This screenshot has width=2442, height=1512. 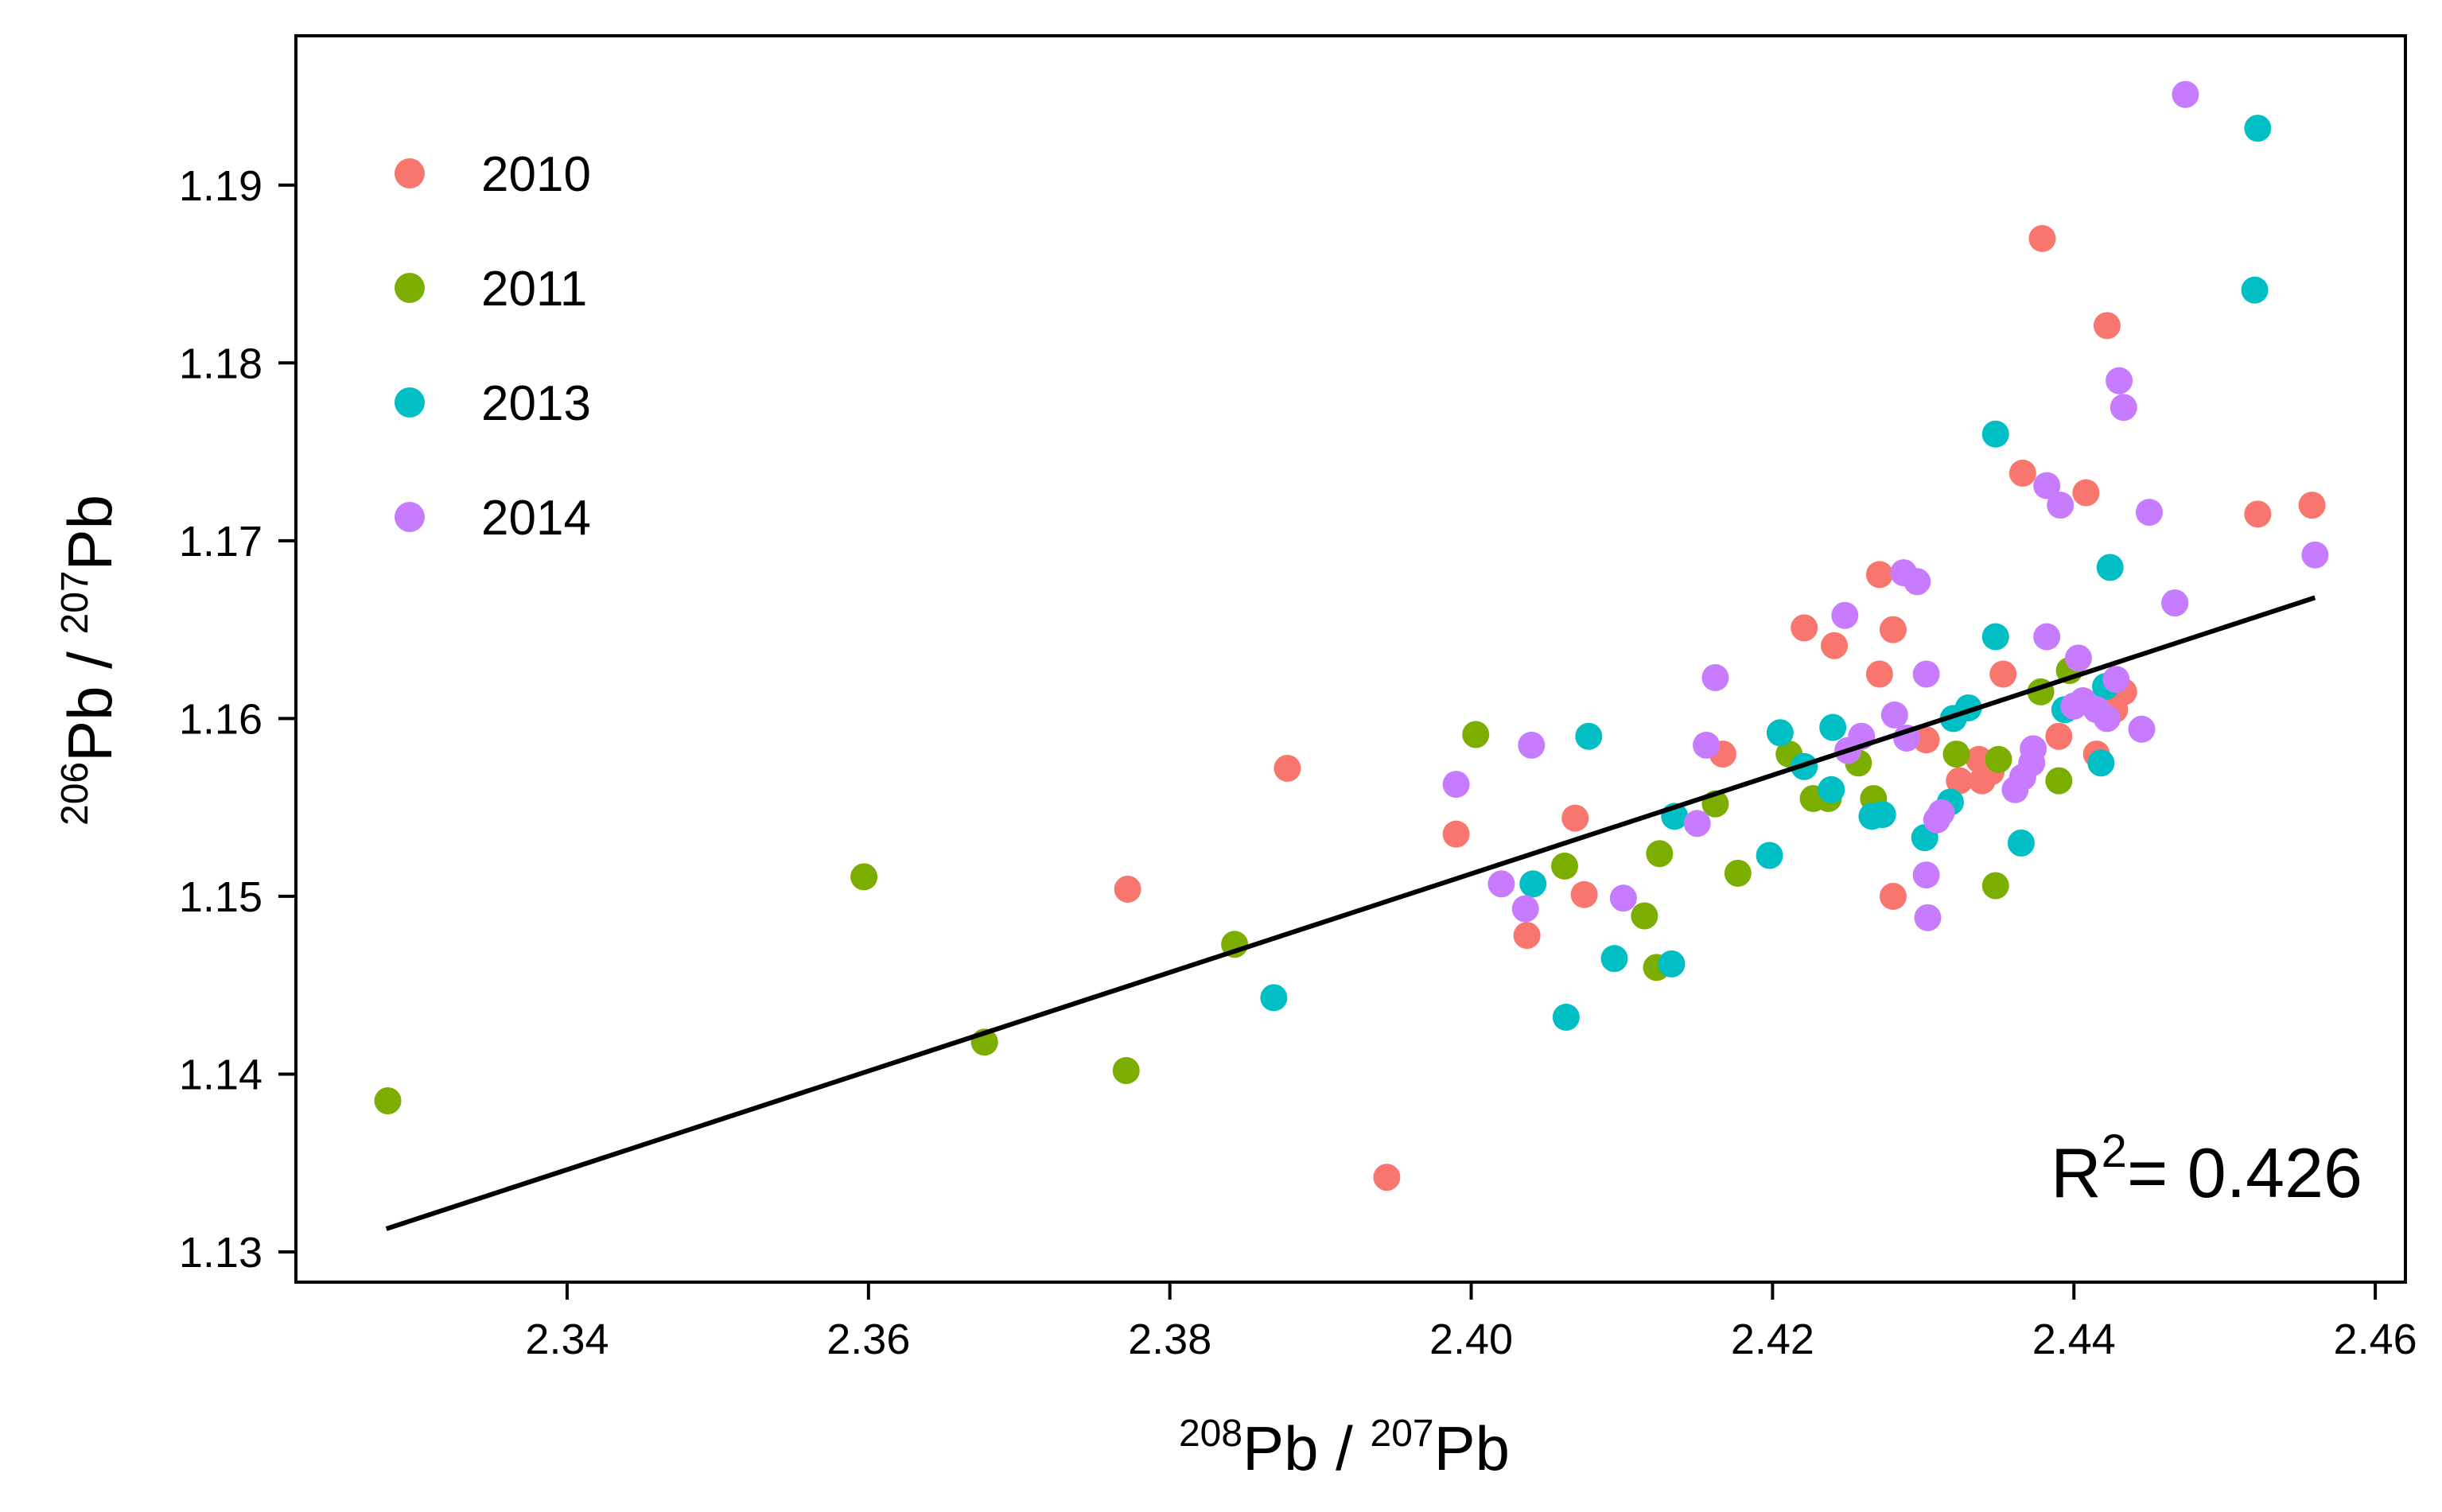 What do you see at coordinates (567, 1339) in the screenshot?
I see `x-tick-label: 2.34` at bounding box center [567, 1339].